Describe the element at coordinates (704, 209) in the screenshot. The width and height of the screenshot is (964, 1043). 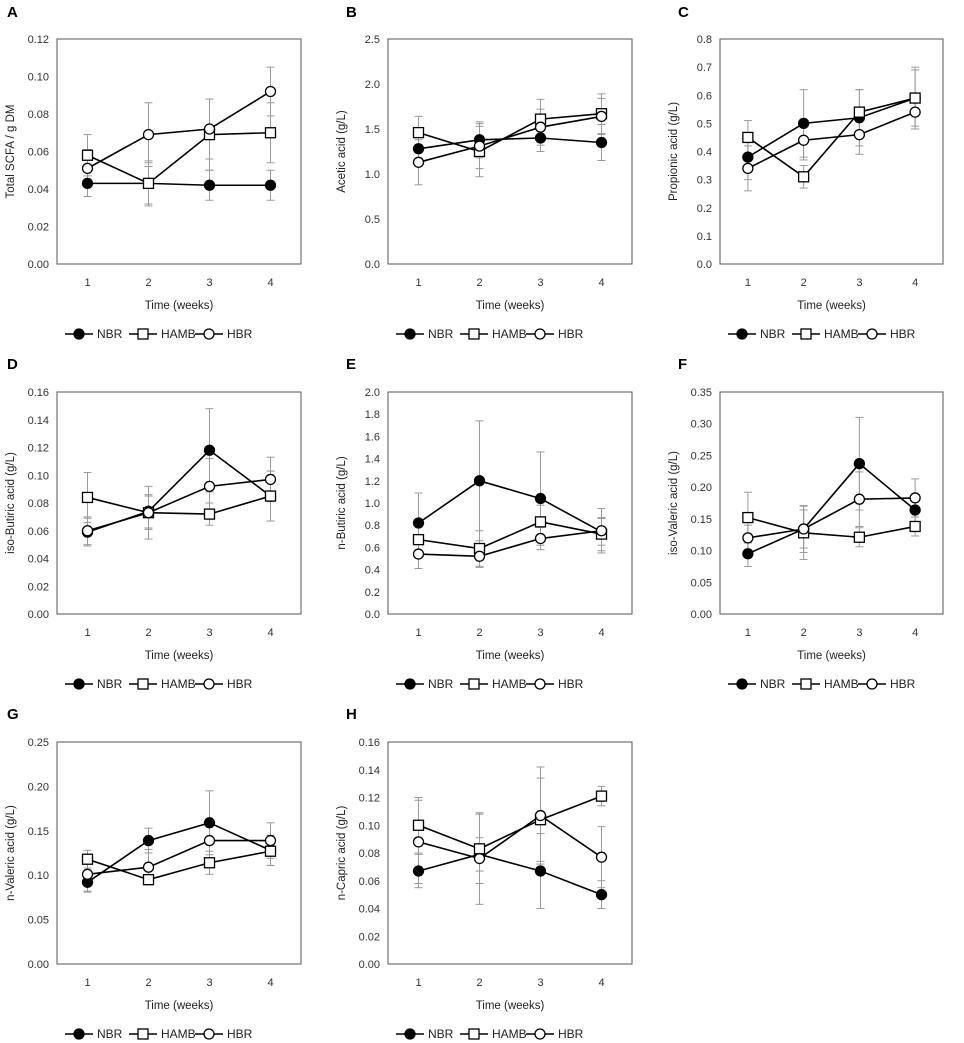
I see `y-tick-label: 0.2` at that location.